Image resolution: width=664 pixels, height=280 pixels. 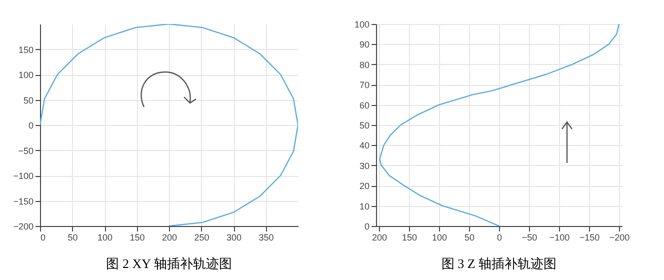 What do you see at coordinates (26, 49) in the screenshot?
I see `y-tick-label: 150` at bounding box center [26, 49].